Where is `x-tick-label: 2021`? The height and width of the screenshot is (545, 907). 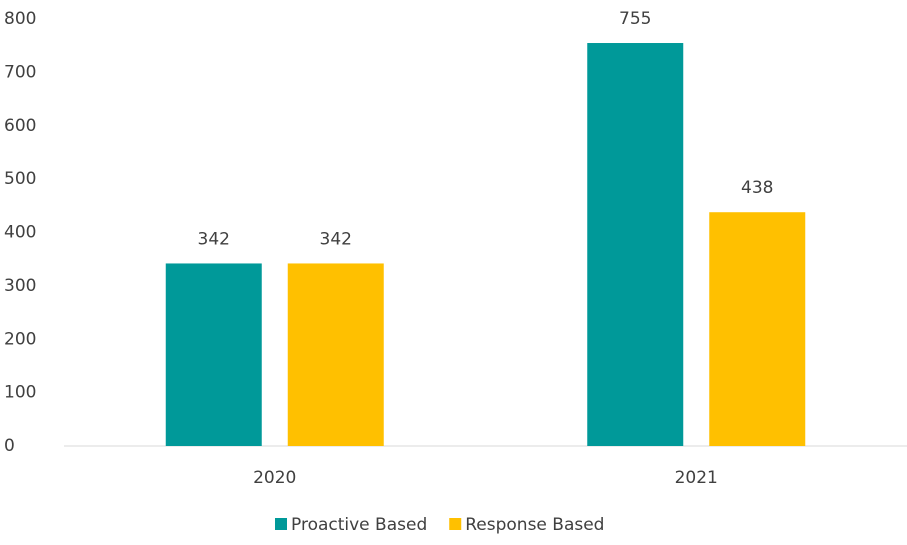 x-tick-label: 2021 is located at coordinates (696, 478).